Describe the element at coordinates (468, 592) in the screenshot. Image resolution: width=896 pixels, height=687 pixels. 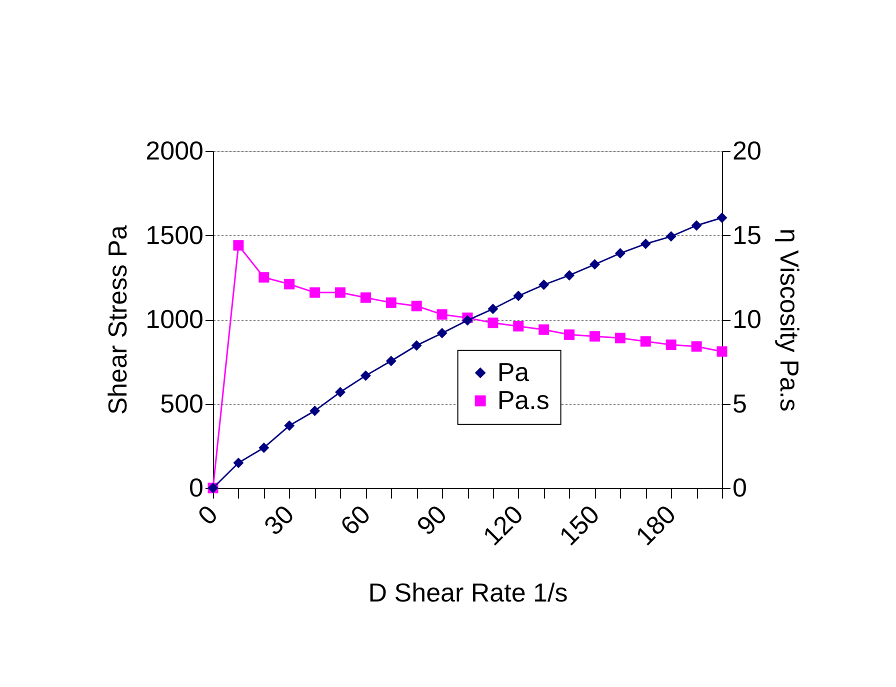
I see `x-axis-title: D Shear Rate 1/s` at that location.